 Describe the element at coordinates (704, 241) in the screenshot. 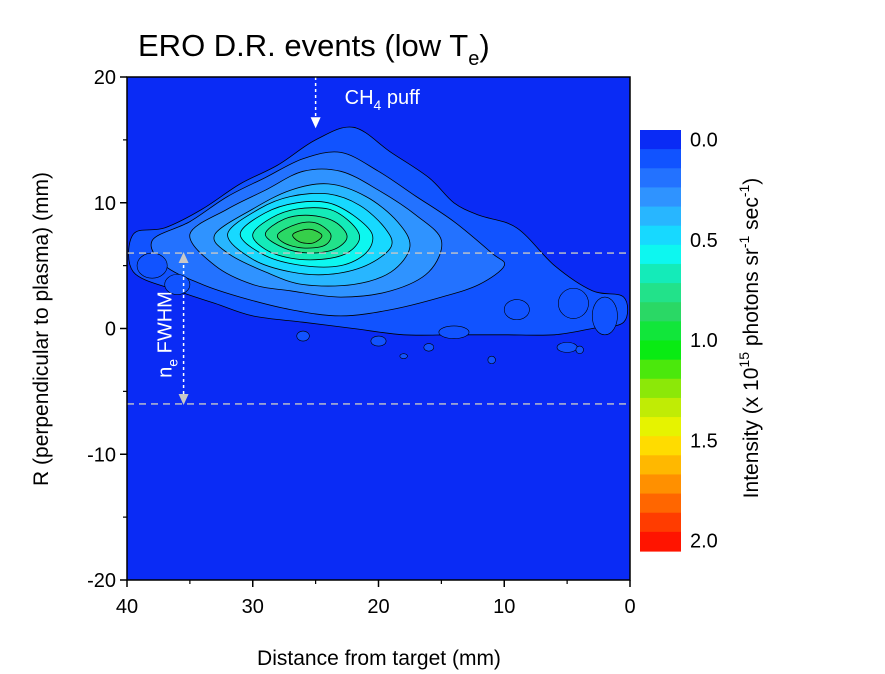

I see `colorbar-tick-label-1: 0.5` at that location.